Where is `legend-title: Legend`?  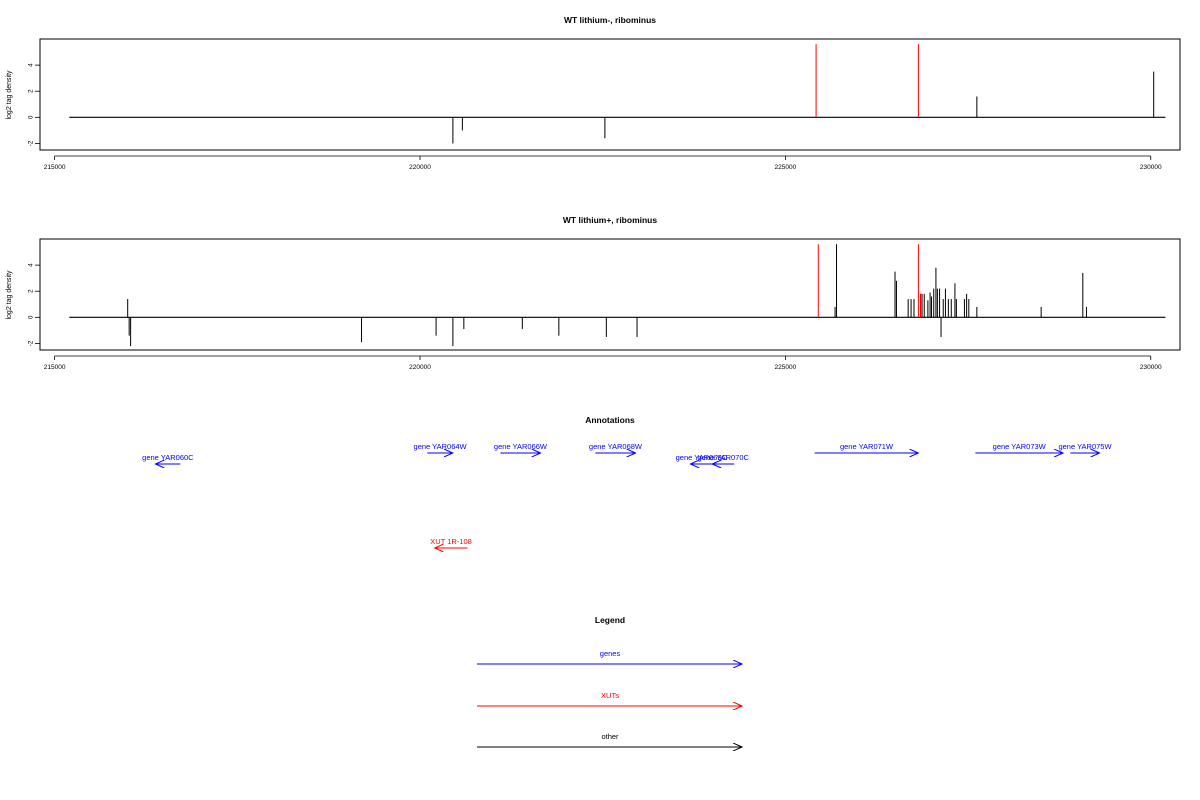 legend-title: Legend is located at coordinates (610, 620).